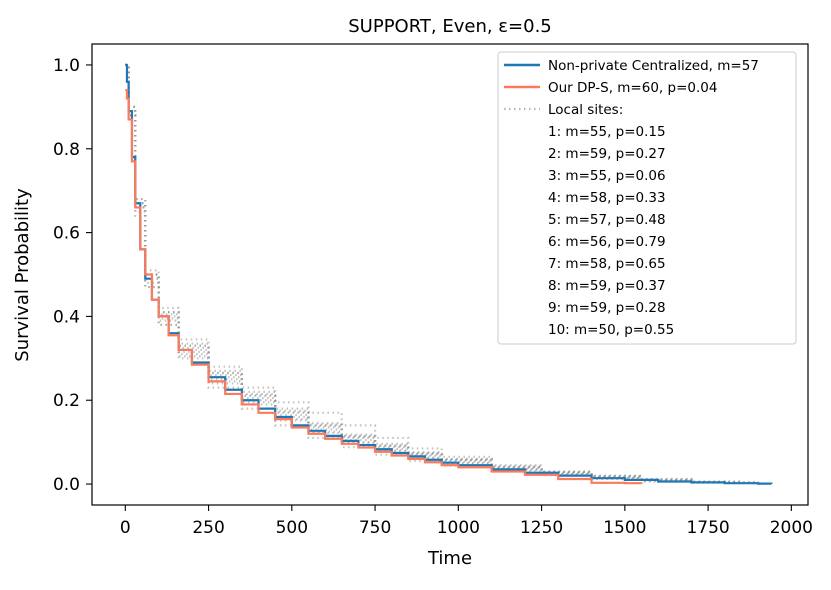  I want to click on x-tick-label: 1750, so click(707, 528).